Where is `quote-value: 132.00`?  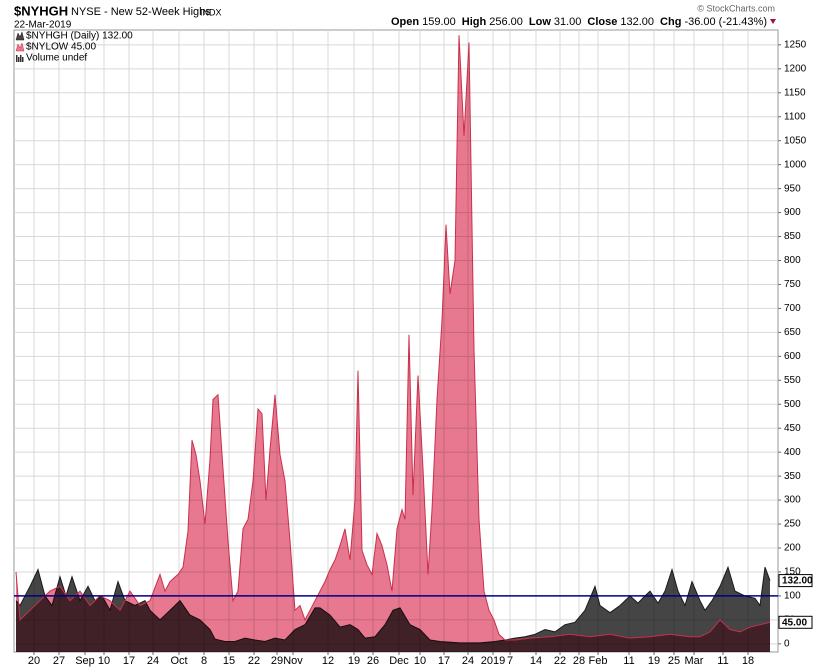 quote-value: 132.00 is located at coordinates (637, 22).